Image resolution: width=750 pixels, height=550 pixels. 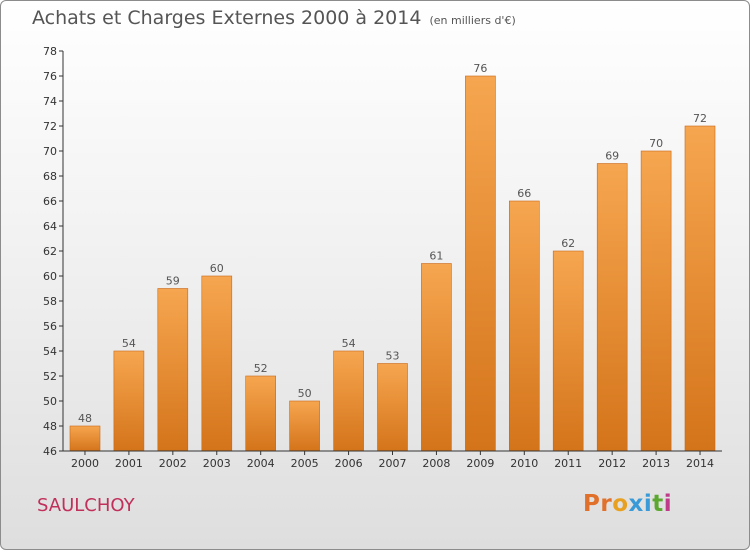 What do you see at coordinates (656, 463) in the screenshot?
I see `x-tick-label-2013: 2013` at bounding box center [656, 463].